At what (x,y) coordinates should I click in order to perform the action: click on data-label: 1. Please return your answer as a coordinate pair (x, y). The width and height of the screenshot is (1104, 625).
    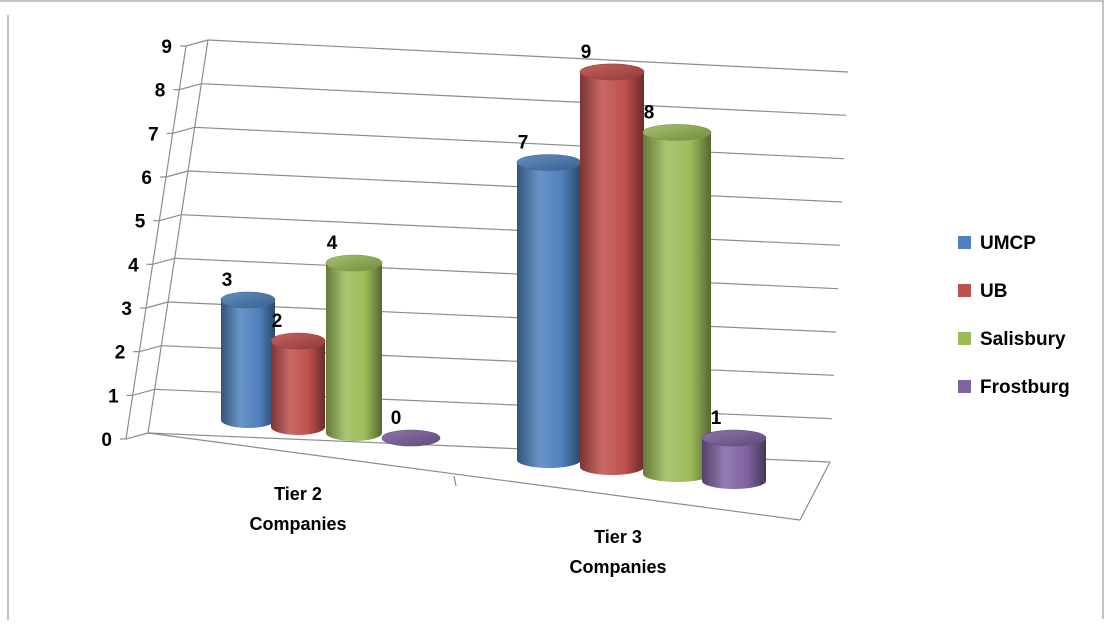
    Looking at the image, I should click on (716, 418).